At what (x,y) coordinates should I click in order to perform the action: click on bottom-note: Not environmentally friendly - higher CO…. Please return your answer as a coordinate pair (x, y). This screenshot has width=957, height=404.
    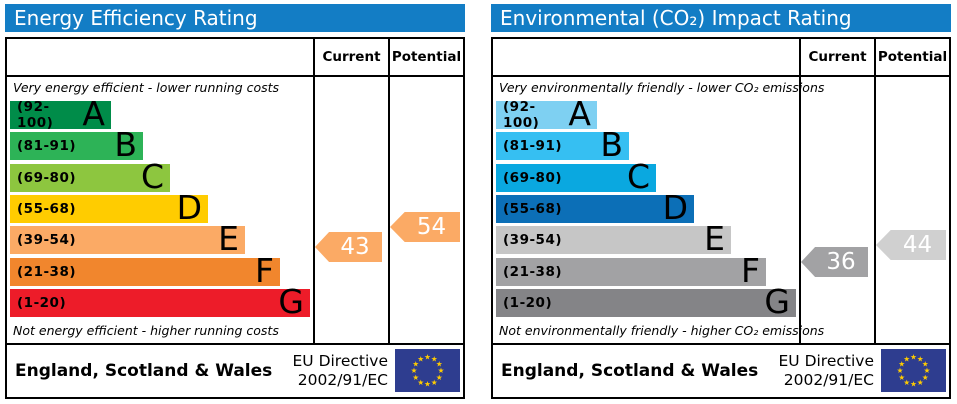
    Looking at the image, I should click on (662, 330).